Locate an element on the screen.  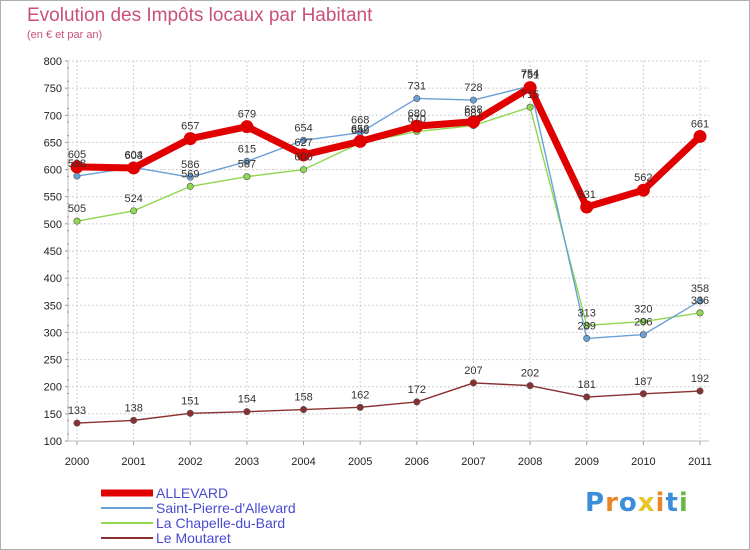
data-label: 657 is located at coordinates (190, 127).